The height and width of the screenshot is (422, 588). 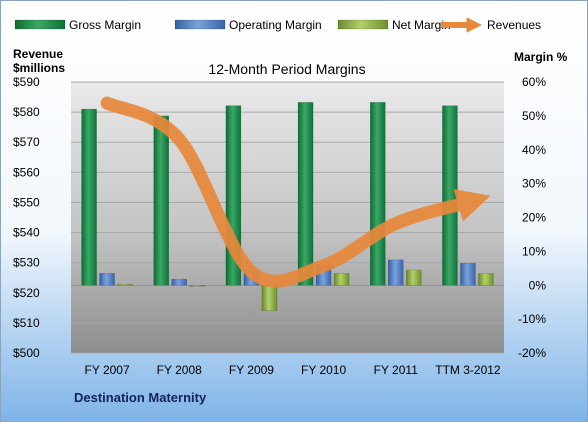 What do you see at coordinates (39, 68) in the screenshot?
I see `left-axis-label-line2: $millions` at bounding box center [39, 68].